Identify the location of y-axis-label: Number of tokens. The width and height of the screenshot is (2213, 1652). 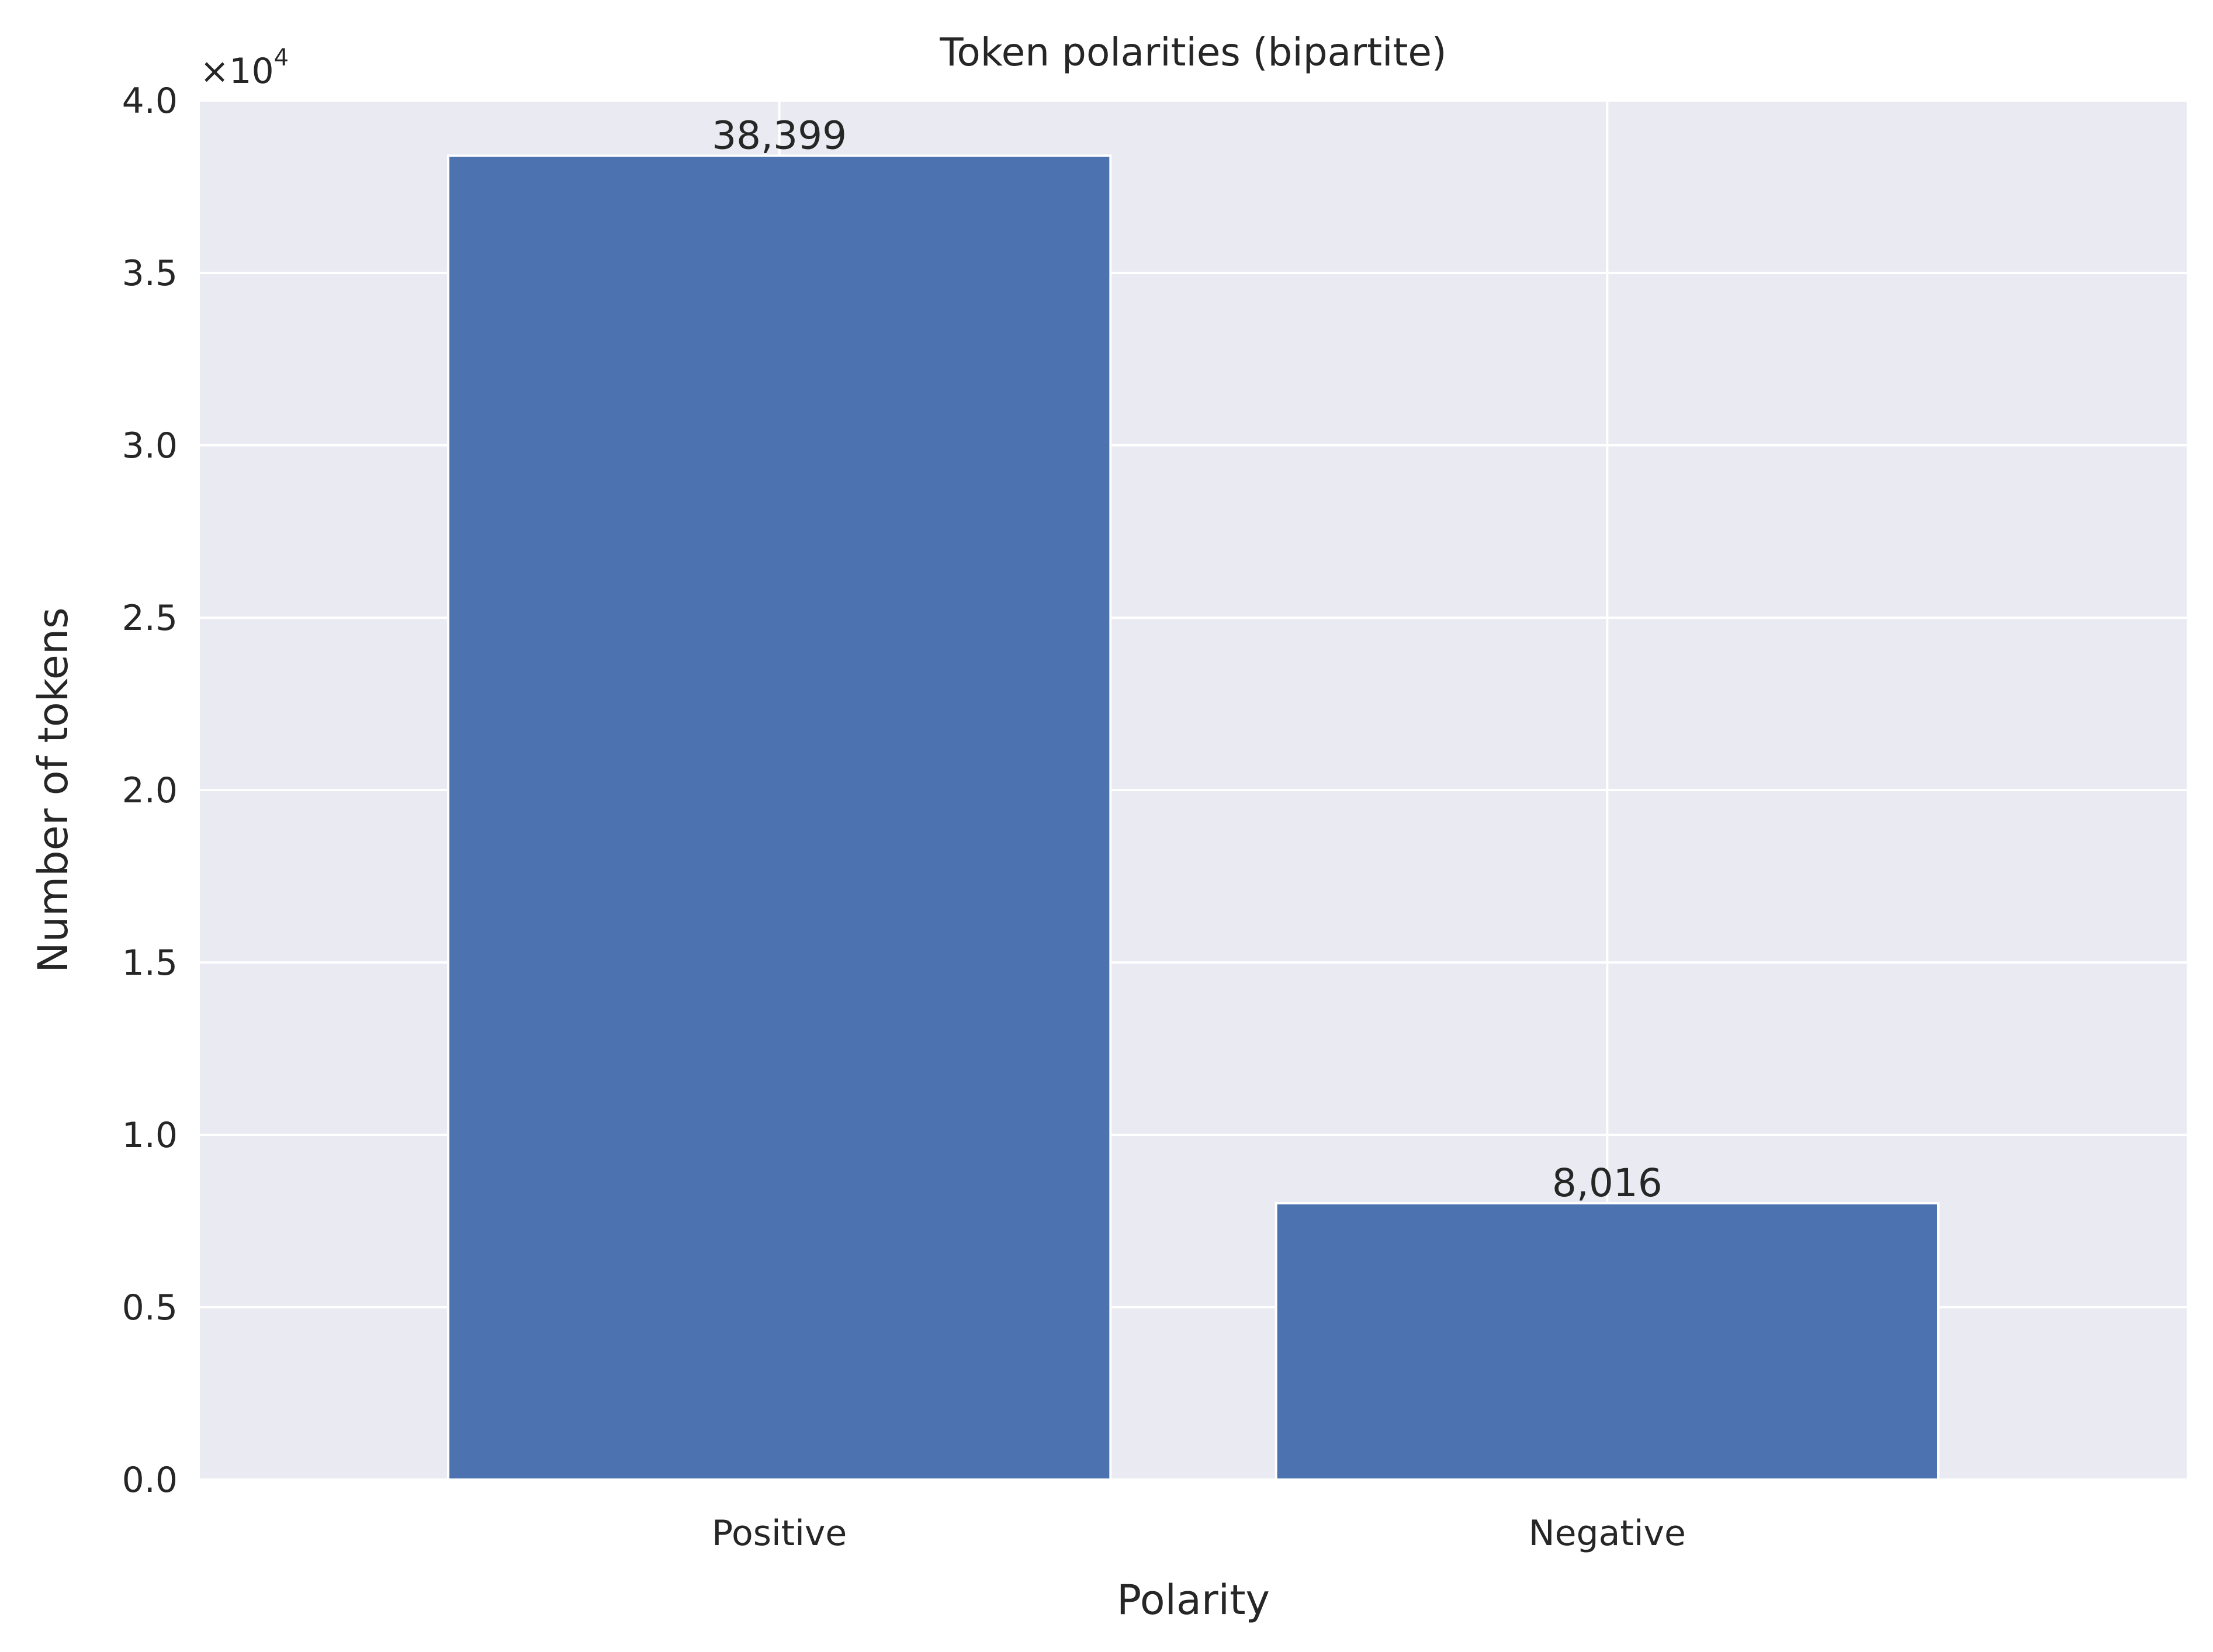
(53, 790).